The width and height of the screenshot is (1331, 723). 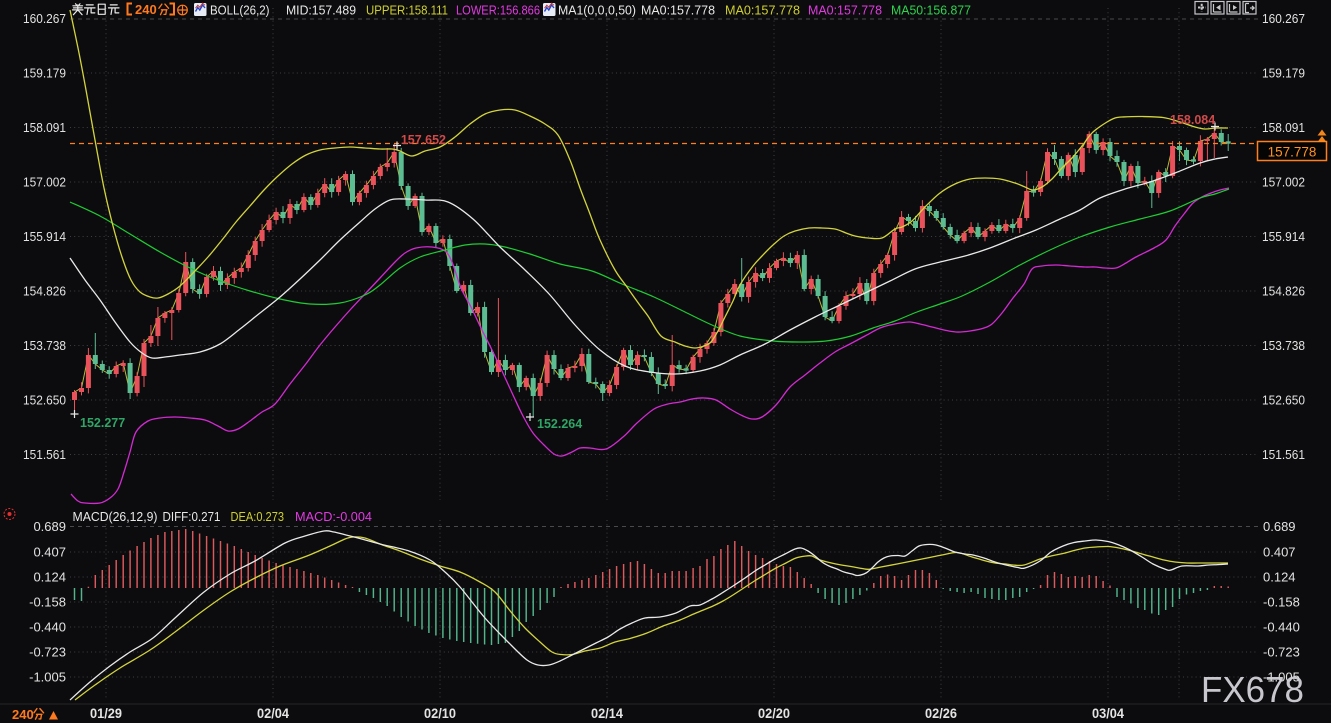 What do you see at coordinates (407, 10) in the screenshot?
I see `svg-text: UPPER:158.111` at bounding box center [407, 10].